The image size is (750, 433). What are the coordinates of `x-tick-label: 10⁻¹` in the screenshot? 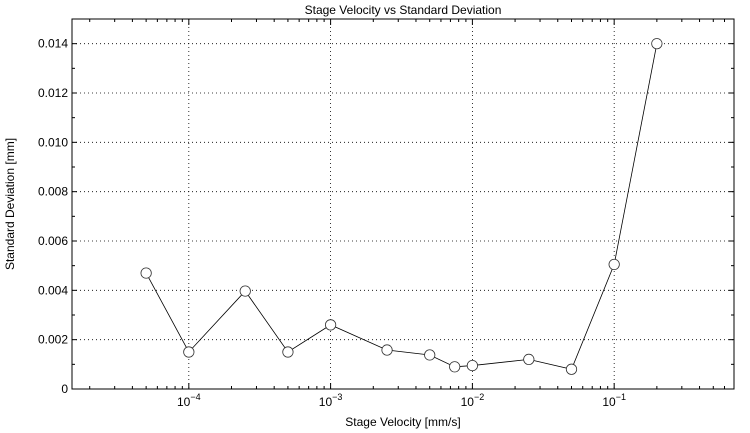 It's located at (614, 400).